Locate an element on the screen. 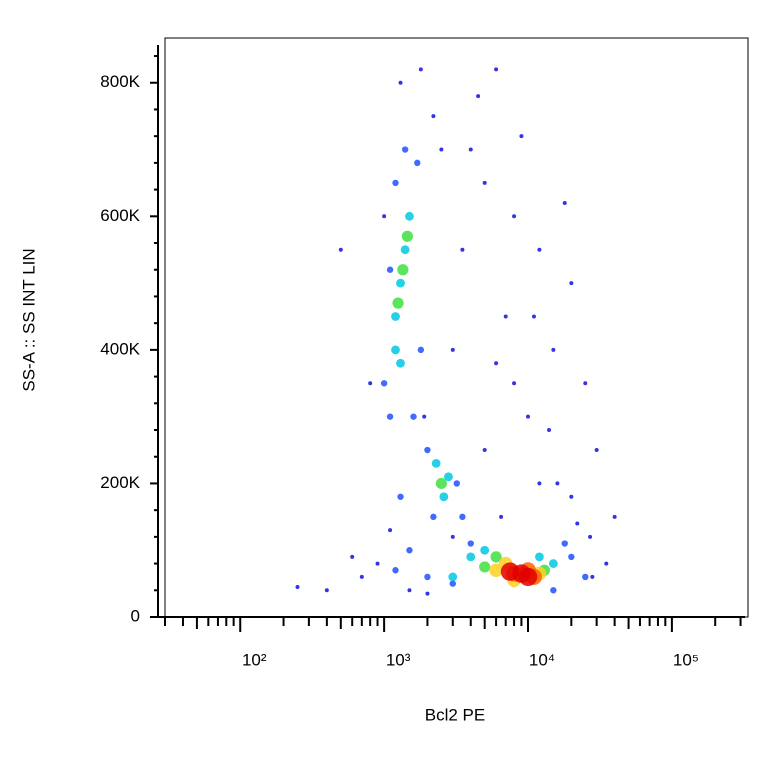 This screenshot has height=764, width=764. y-tick-label: 200K is located at coordinates (120, 482).